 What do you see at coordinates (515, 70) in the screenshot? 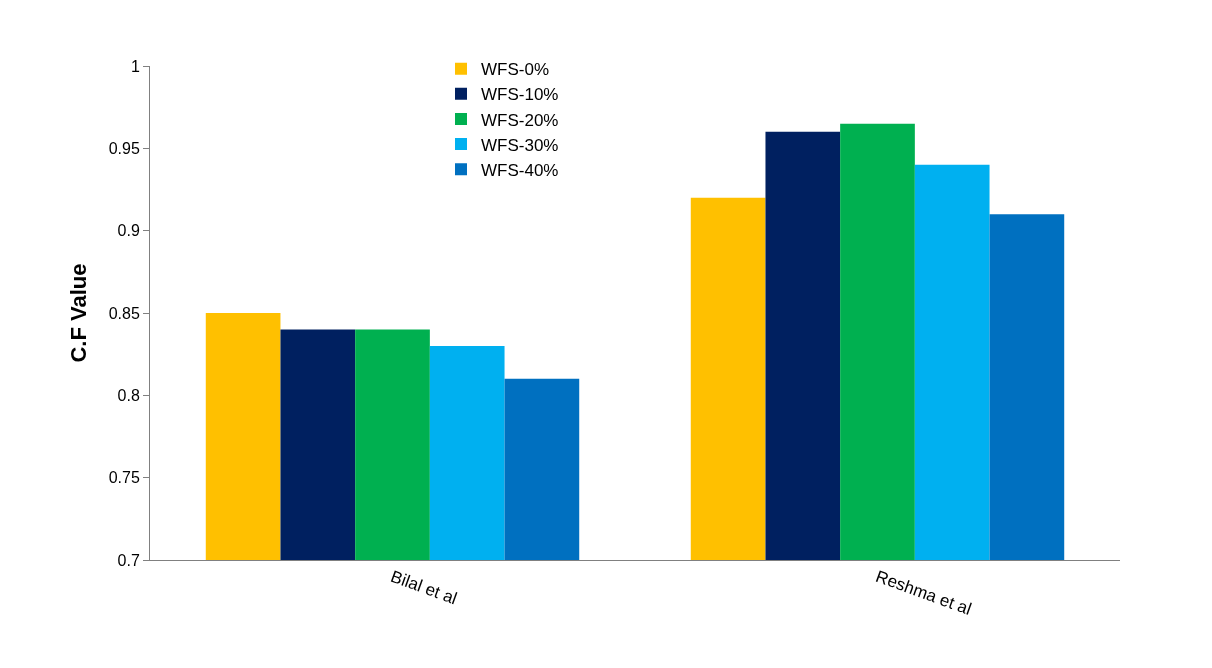
I see `legend-label: WFS-0%` at bounding box center [515, 70].